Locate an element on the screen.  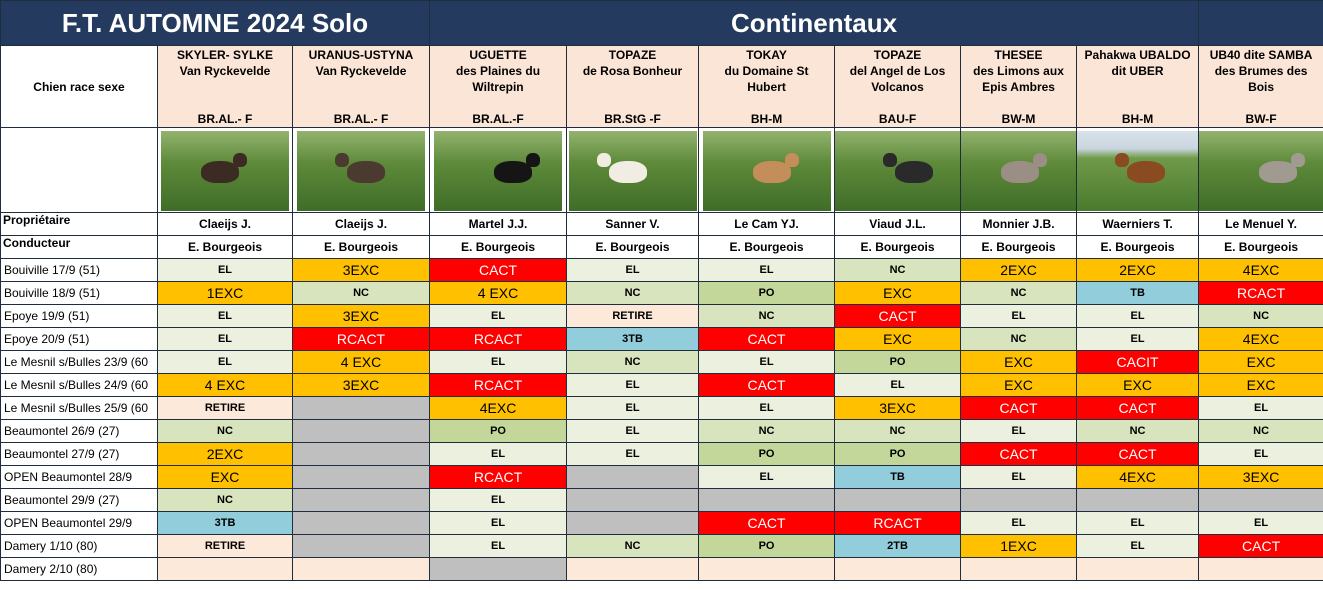
dog-breed: BR.AL.-F is located at coordinates (498, 119).